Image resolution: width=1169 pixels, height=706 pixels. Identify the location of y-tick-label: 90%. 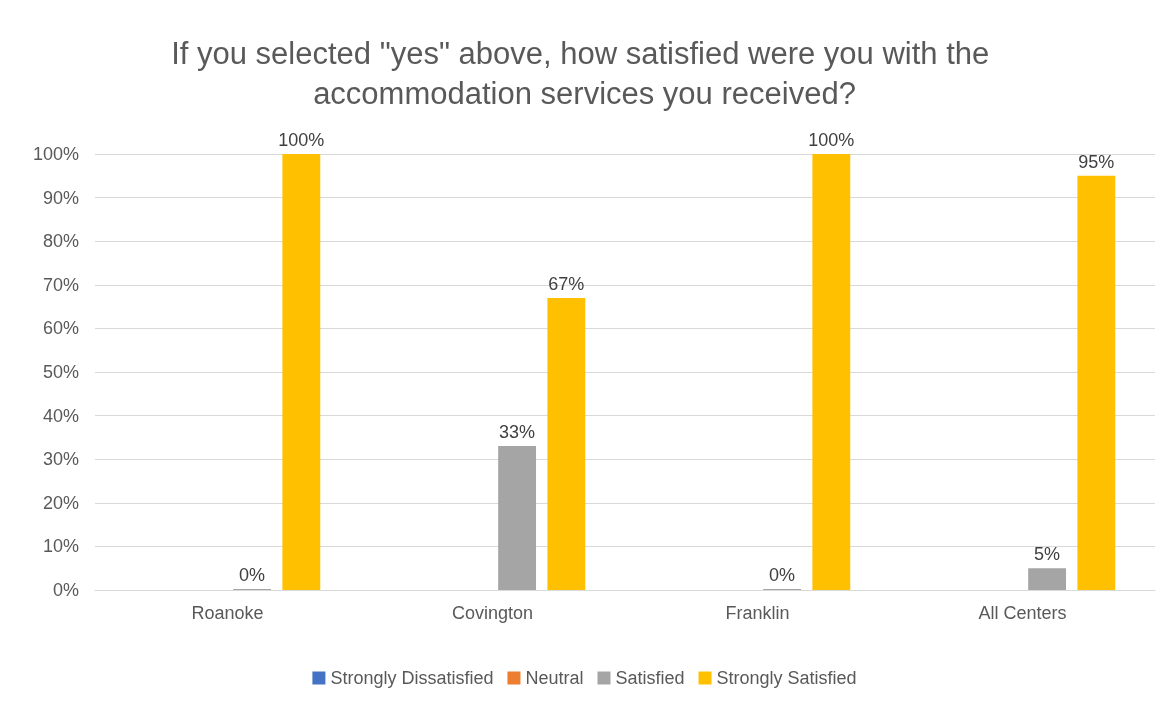
(60, 197).